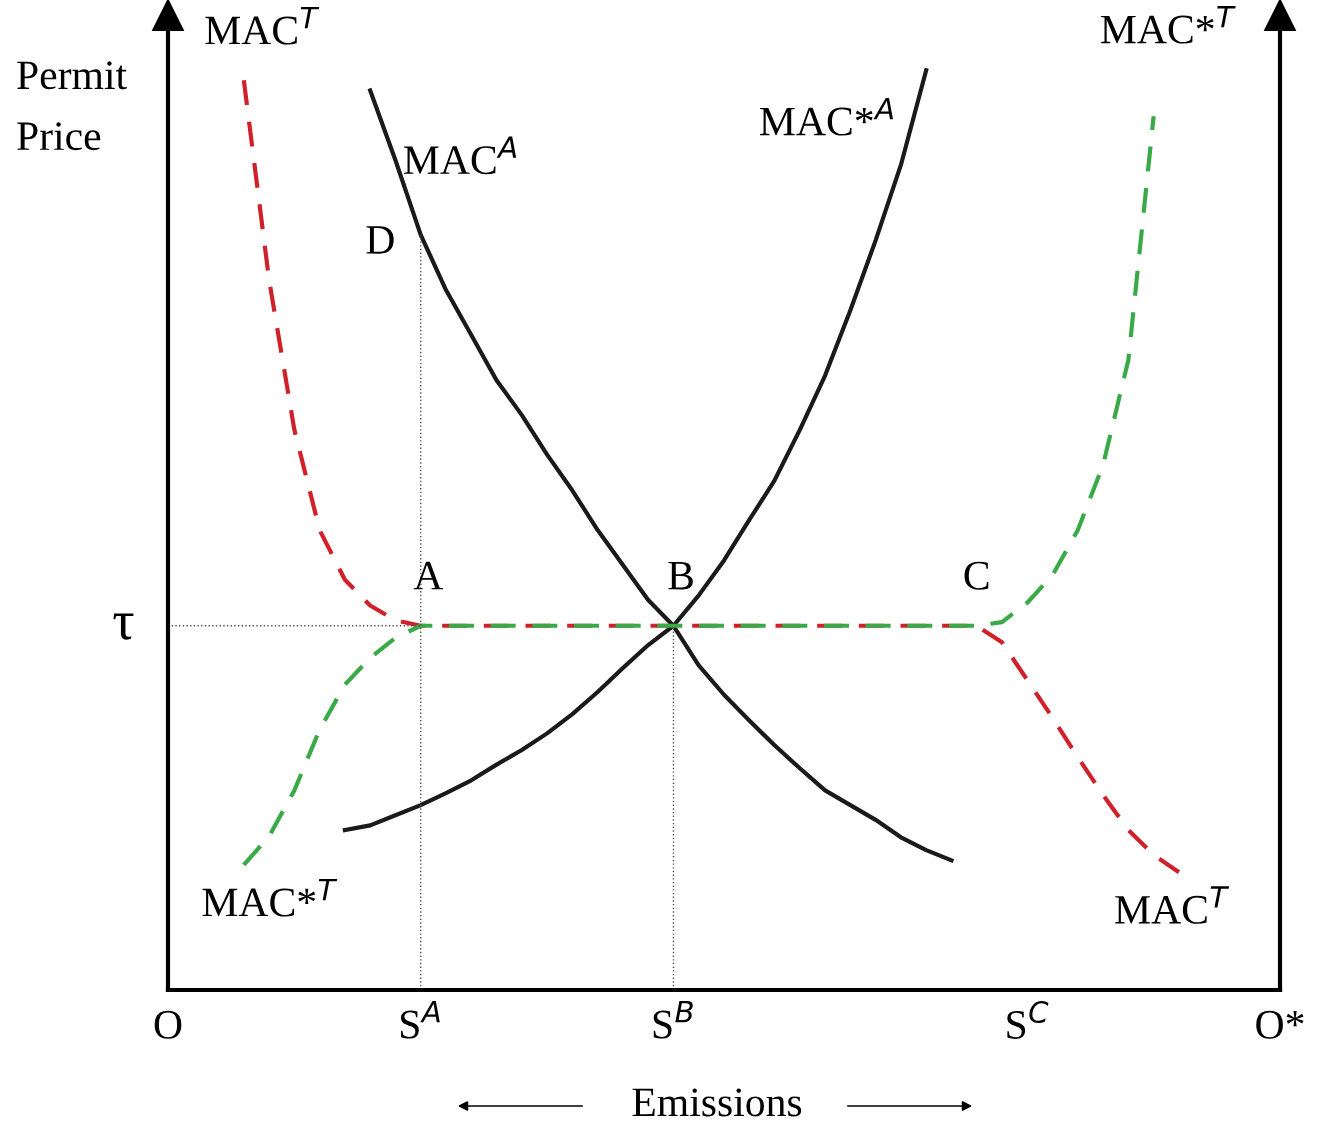 The image size is (1319, 1127). I want to click on series-label: MAC*$^{T}$, so click(270, 897).